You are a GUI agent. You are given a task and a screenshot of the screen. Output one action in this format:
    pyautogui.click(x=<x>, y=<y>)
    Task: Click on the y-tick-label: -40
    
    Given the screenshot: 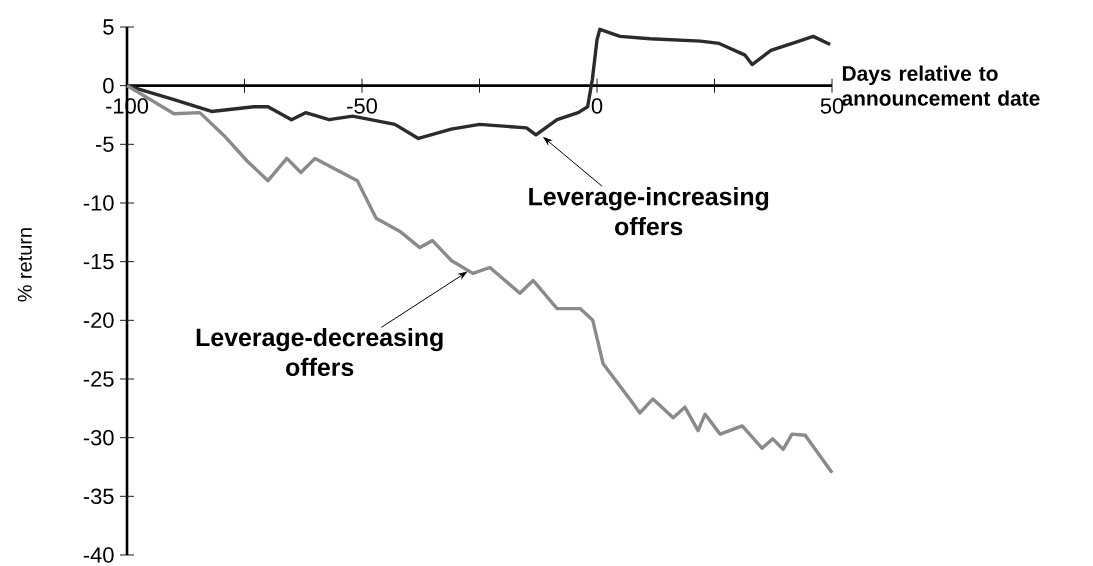 What is the action you would take?
    pyautogui.click(x=98, y=555)
    